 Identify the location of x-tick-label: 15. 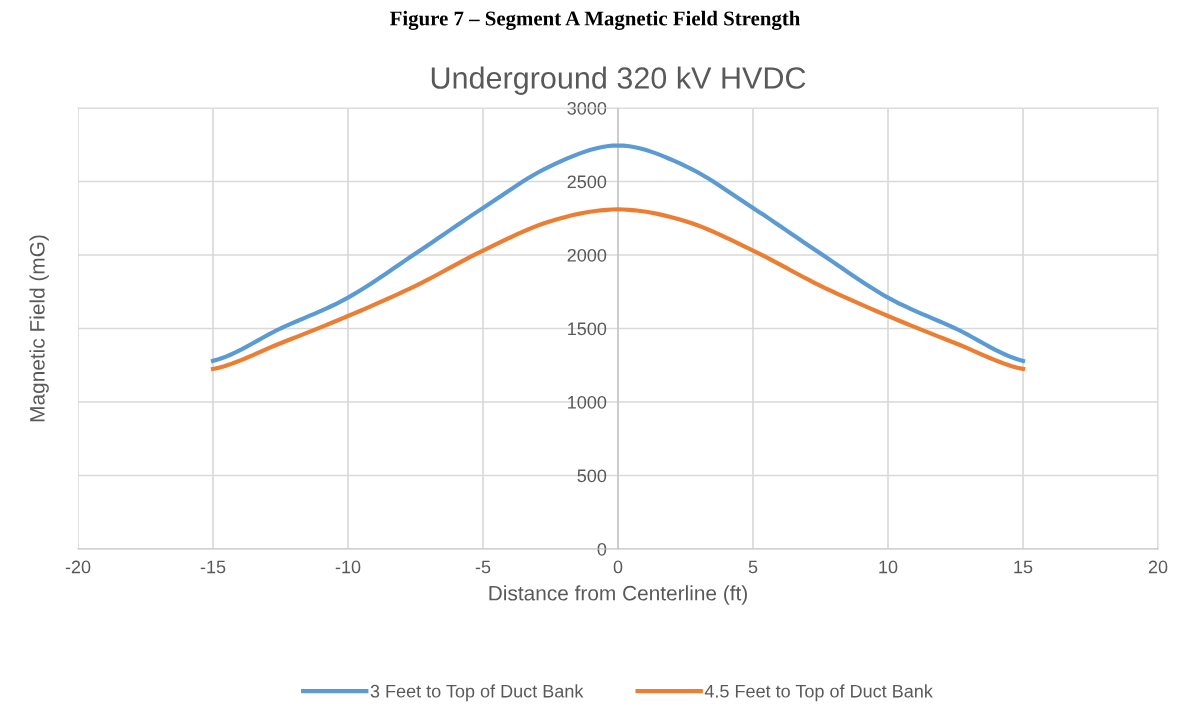
(1023, 567).